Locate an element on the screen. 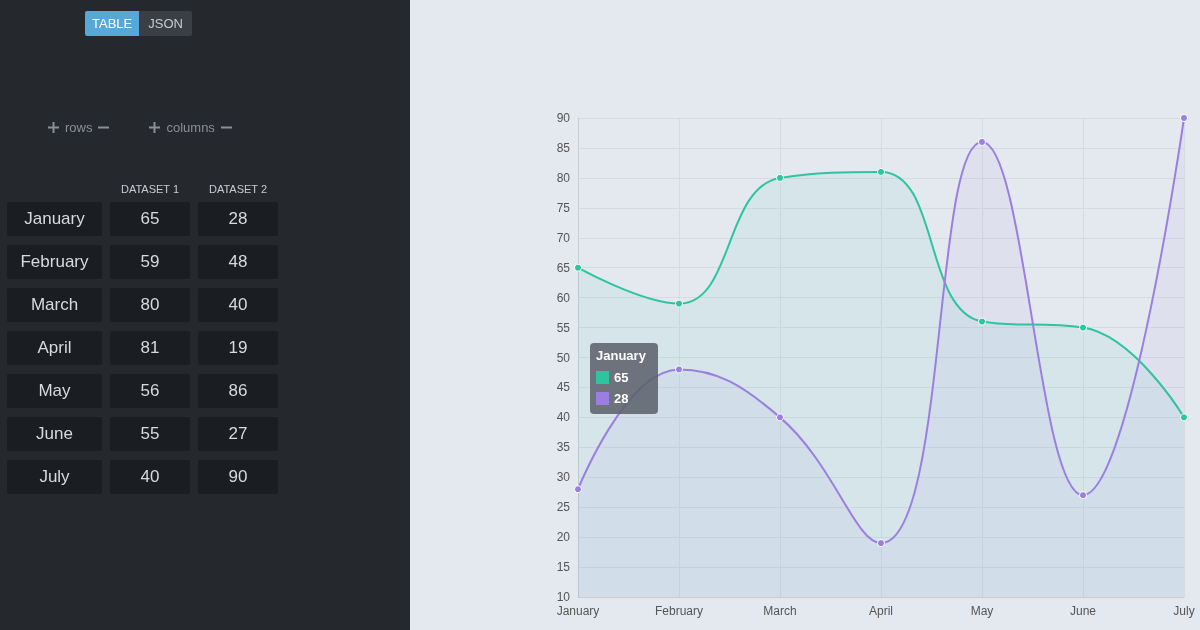 This screenshot has height=630, width=1200. text: 55 is located at coordinates (150, 434).